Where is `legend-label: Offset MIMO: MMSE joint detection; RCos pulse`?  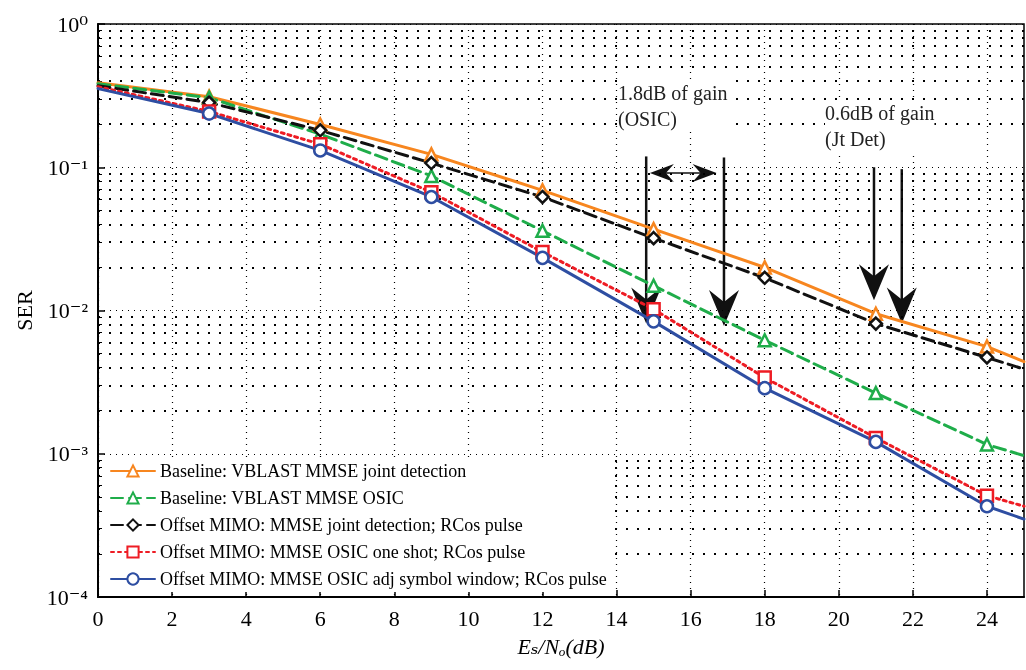 legend-label: Offset MIMO: MMSE joint detection; RCos pulse is located at coordinates (341, 525).